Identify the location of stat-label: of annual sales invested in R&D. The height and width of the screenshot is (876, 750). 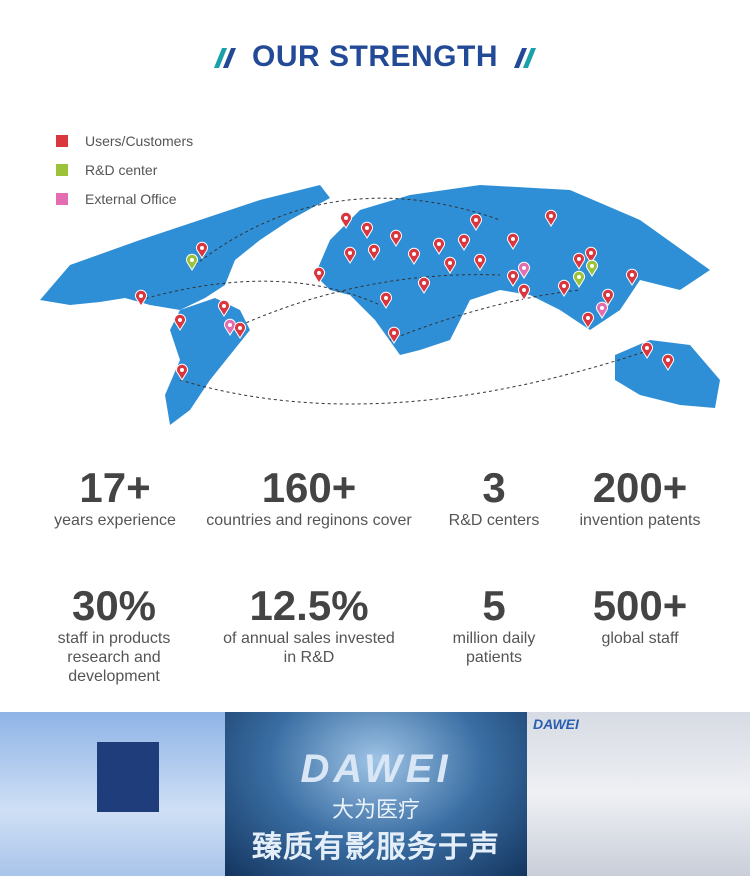
(309, 648).